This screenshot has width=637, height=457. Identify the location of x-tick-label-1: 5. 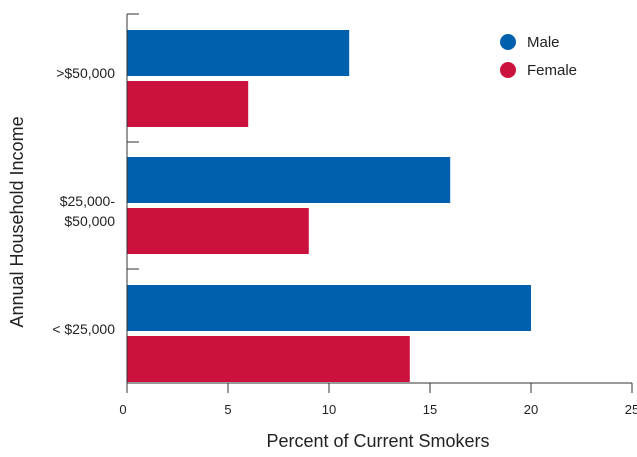
(227, 409).